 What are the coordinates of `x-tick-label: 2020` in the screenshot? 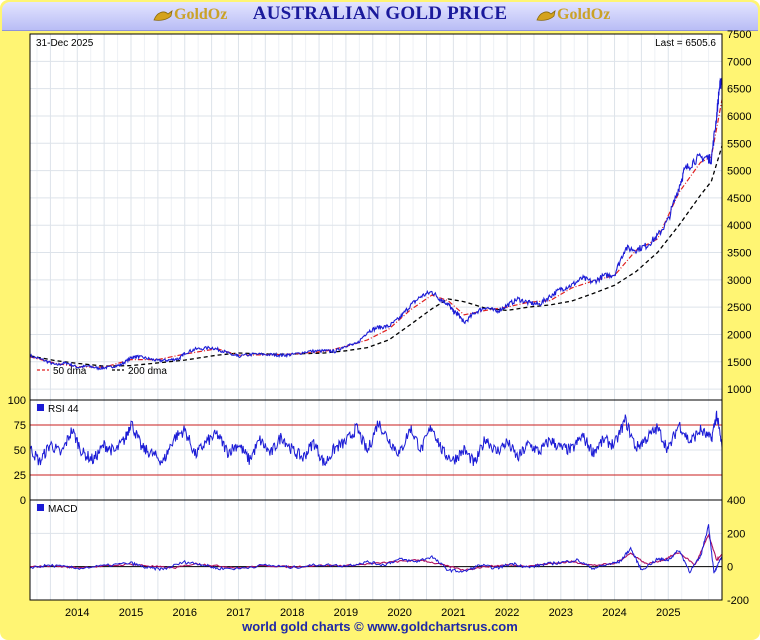 It's located at (399, 613).